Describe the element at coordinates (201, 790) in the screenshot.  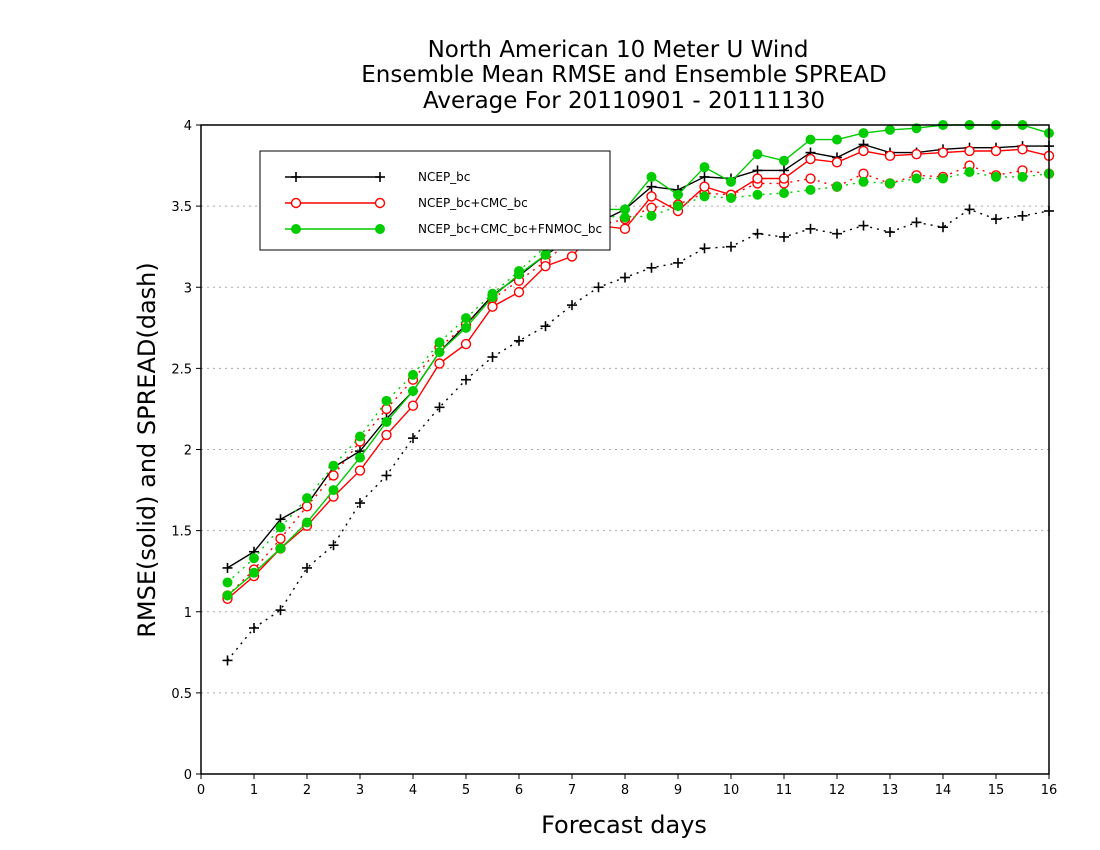
I see `x-tick-label-0: 0` at that location.